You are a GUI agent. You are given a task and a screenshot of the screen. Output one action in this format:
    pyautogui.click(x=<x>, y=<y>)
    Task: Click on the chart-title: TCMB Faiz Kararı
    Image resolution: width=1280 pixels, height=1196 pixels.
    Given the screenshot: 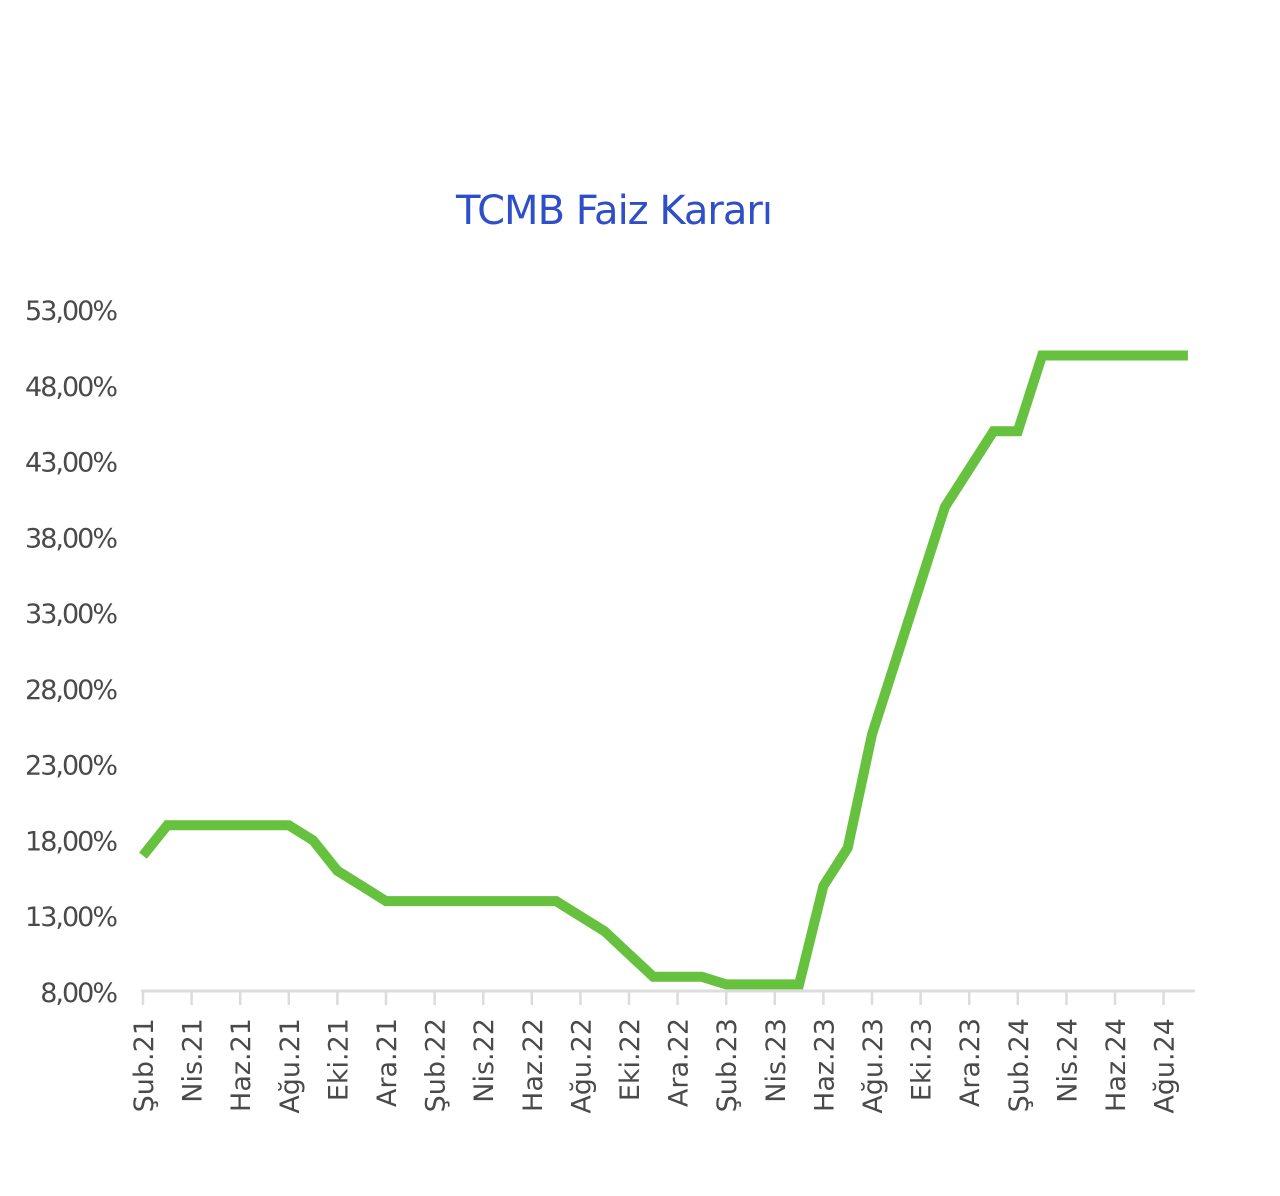 What is the action you would take?
    pyautogui.click(x=614, y=211)
    